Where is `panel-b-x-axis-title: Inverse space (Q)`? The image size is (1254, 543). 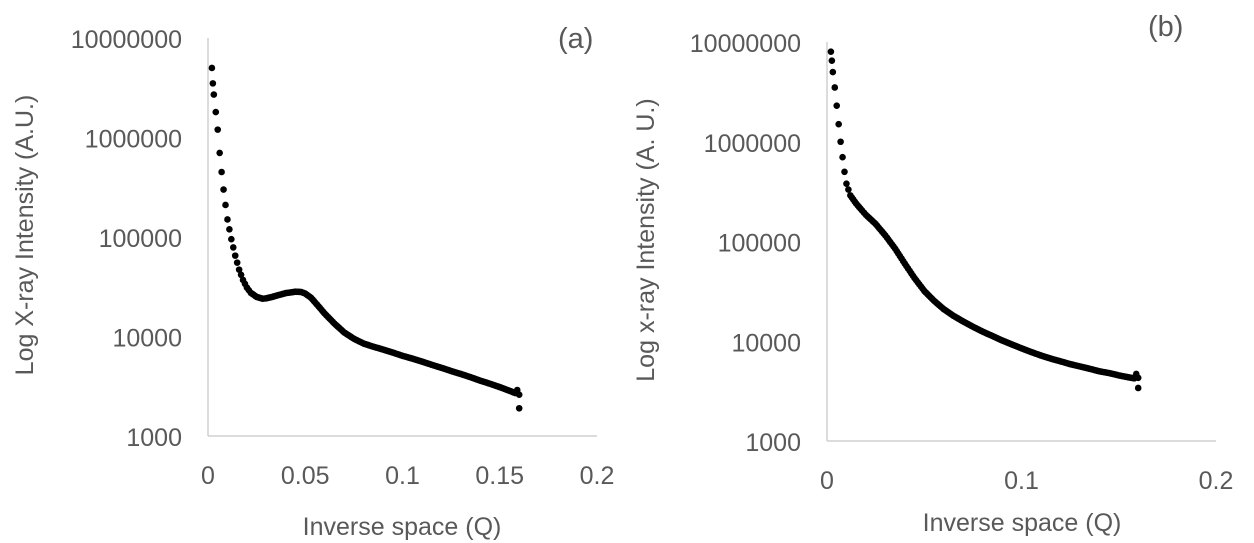
panel-b-x-axis-title: Inverse space (Q) is located at coordinates (1022, 523).